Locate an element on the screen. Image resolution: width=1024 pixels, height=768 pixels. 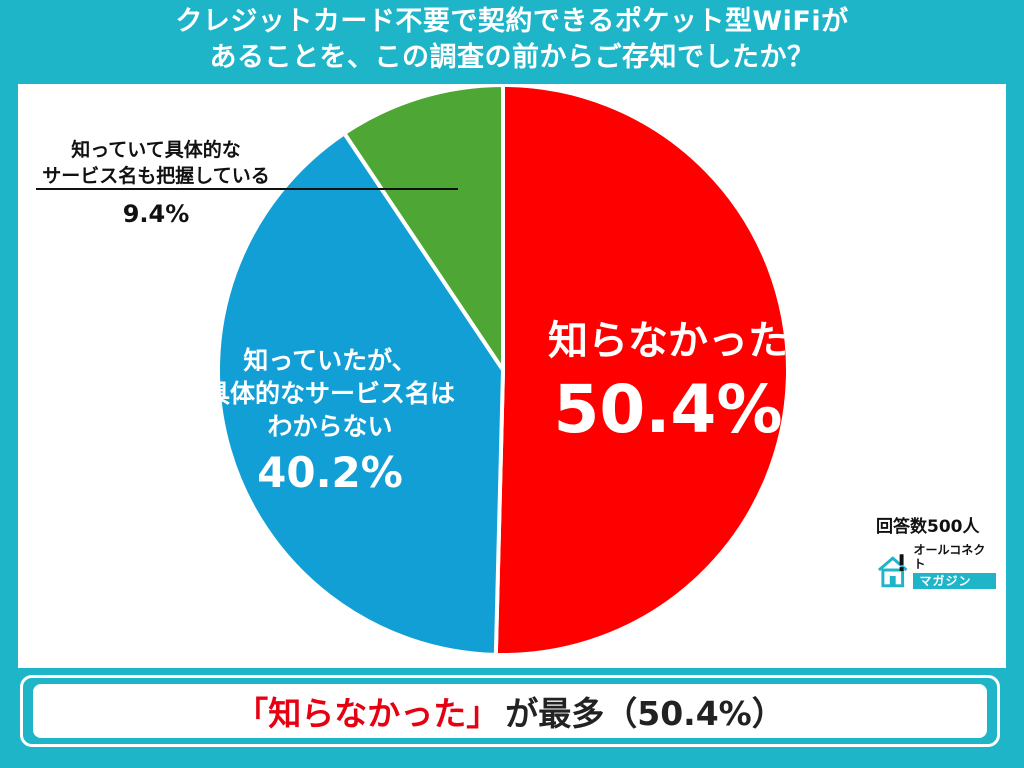
slice-value-0: 50.4% is located at coordinates (668, 409).